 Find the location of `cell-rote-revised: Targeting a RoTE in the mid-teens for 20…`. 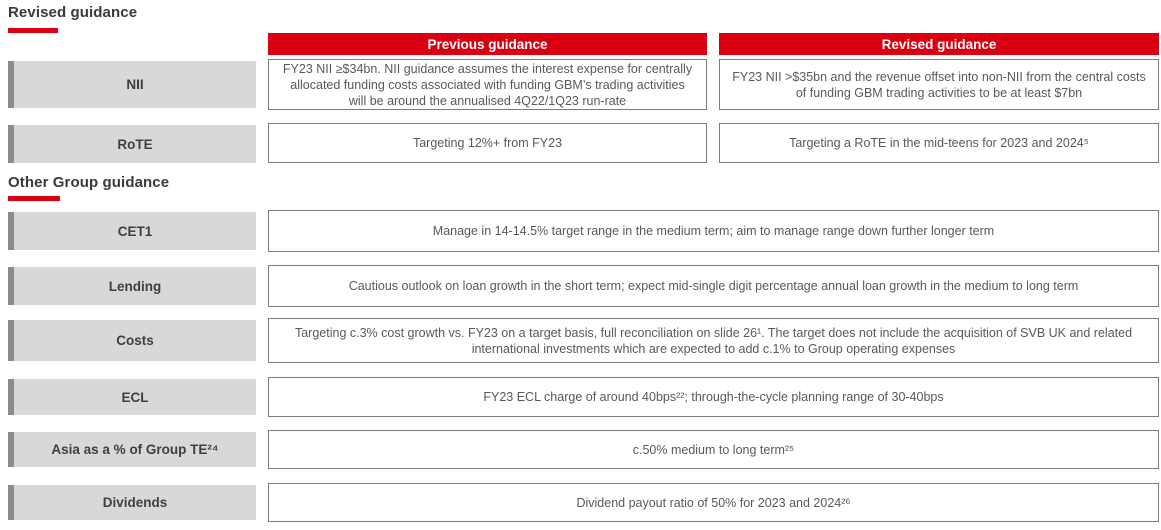

cell-rote-revised: Targeting a RoTE in the mid-teens for 20… is located at coordinates (939, 143).